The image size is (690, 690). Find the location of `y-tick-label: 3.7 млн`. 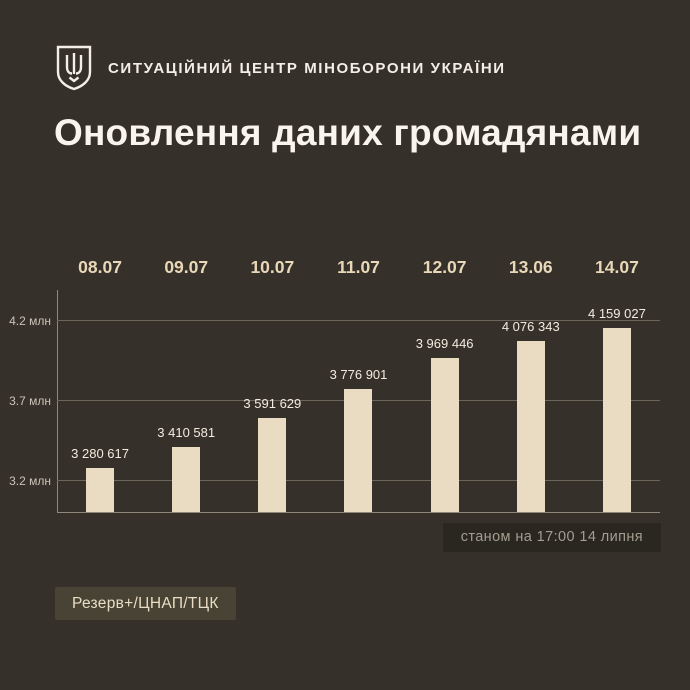

y-tick-label: 3.7 млн is located at coordinates (30, 401).